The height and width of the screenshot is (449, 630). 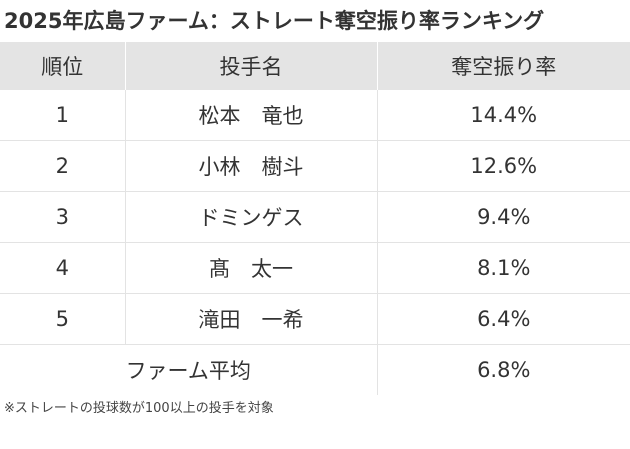 What do you see at coordinates (63, 319) in the screenshot?
I see `rank-cell: 5` at bounding box center [63, 319].